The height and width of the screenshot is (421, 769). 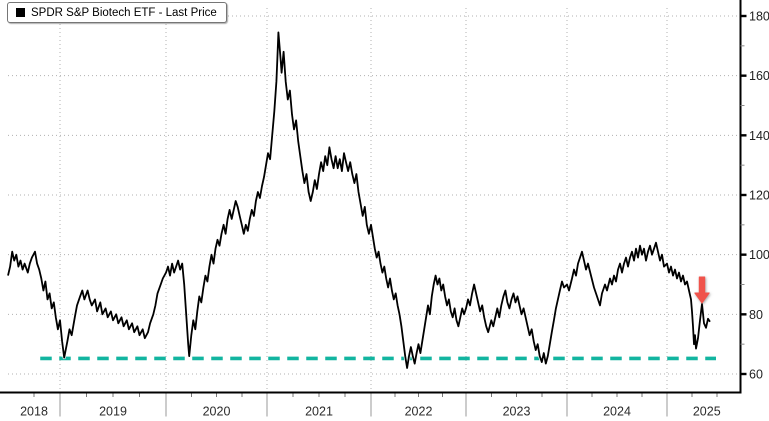 What do you see at coordinates (370, 406) in the screenshot?
I see `x-axis-ticks: 2018 2019 2020 2021 2022 2023 2024 2025` at bounding box center [370, 406].